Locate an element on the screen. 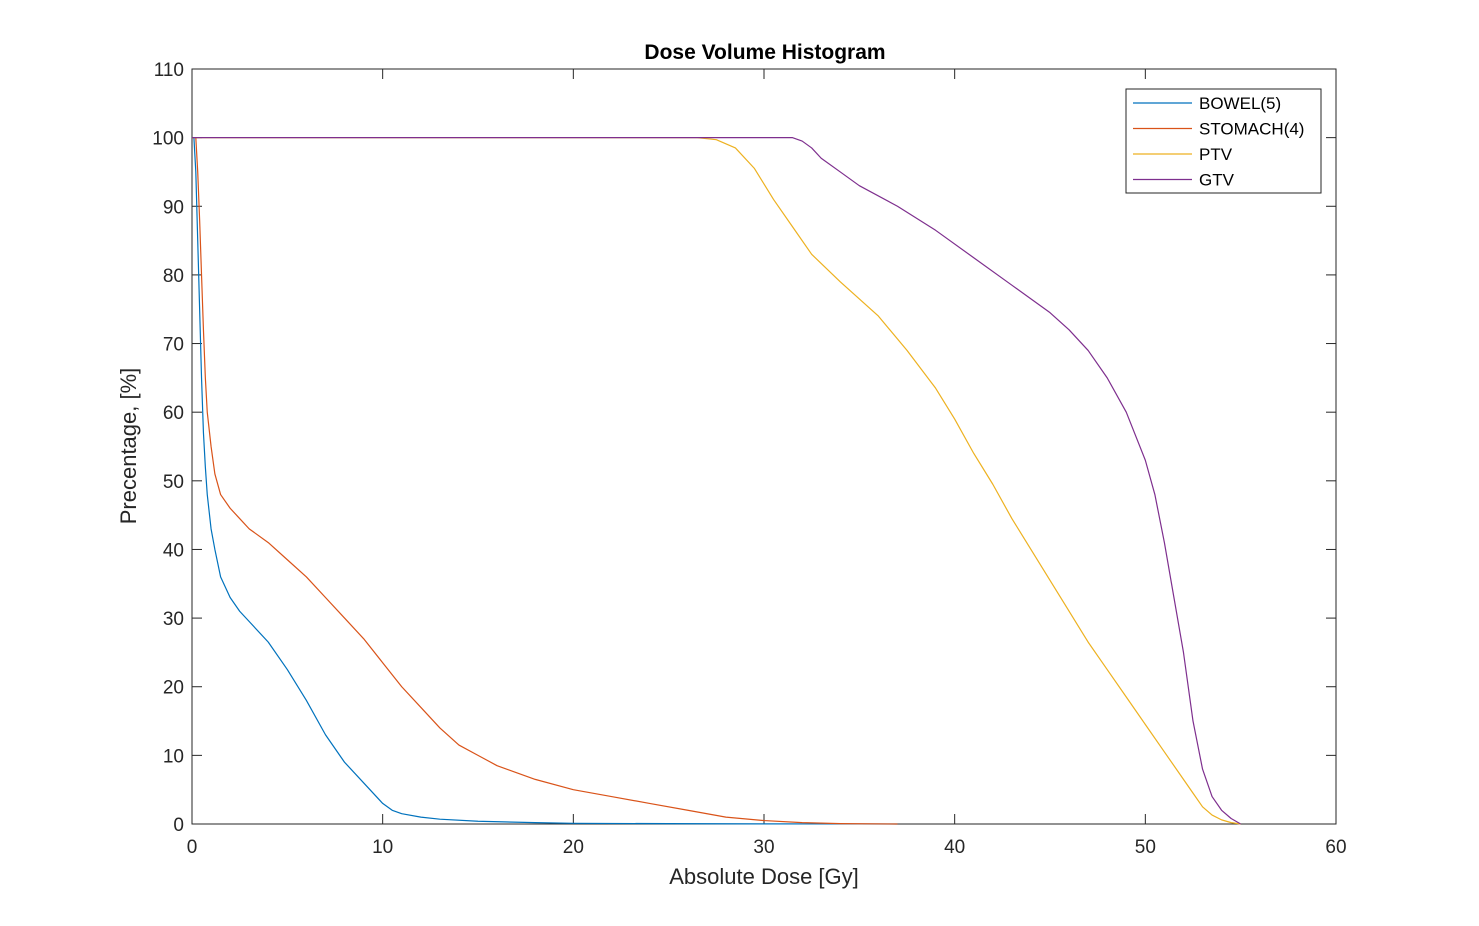 The width and height of the screenshot is (1479, 926). x-tick-label: 10 is located at coordinates (382, 847).